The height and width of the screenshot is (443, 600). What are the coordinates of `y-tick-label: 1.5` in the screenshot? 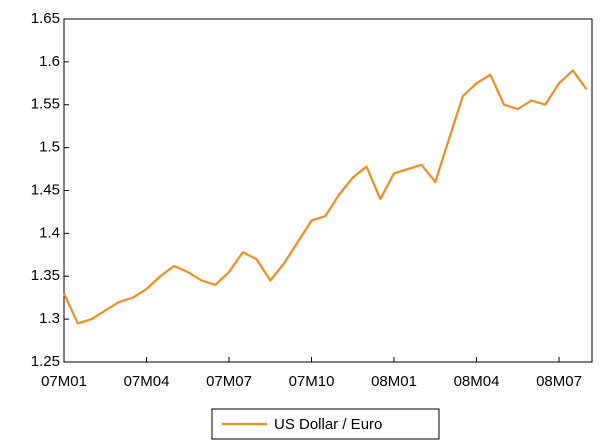 It's located at (49, 147).